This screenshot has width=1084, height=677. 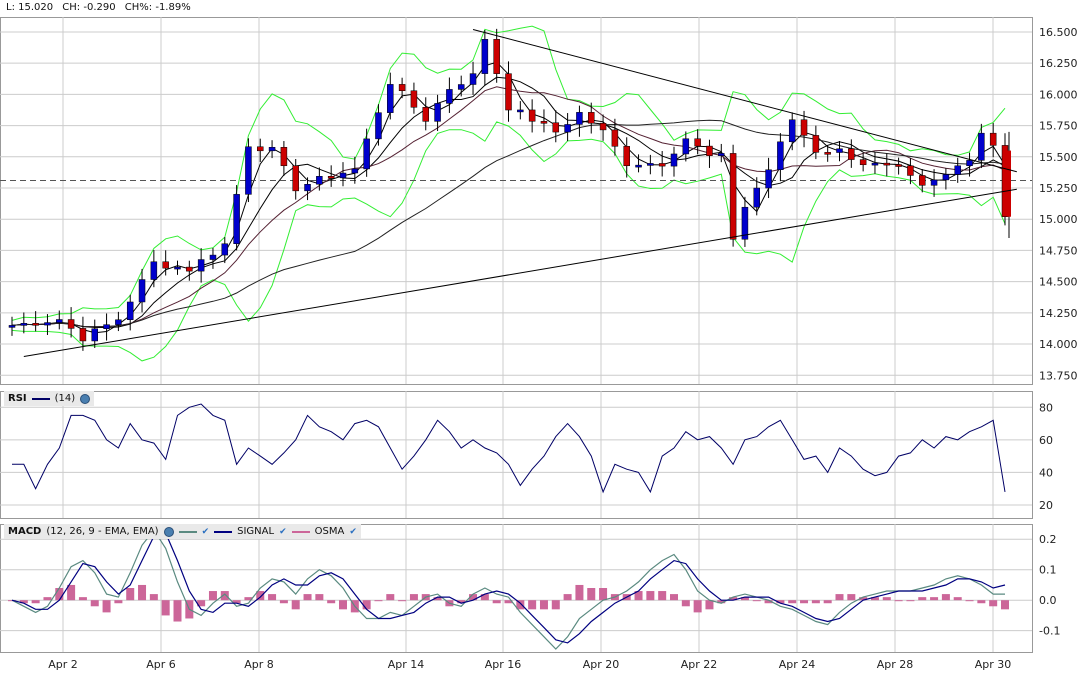 What do you see at coordinates (1058, 282) in the screenshot?
I see `y-tick-label: 14.500` at bounding box center [1058, 282].